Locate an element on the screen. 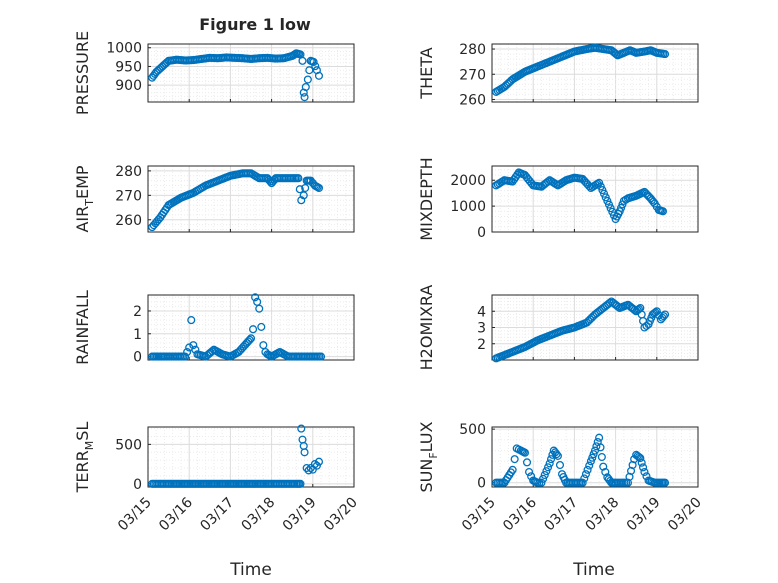 Image resolution: width=778 pixels, height=583 pixels. y-axis-label: MIXDEPTH is located at coordinates (426, 198).